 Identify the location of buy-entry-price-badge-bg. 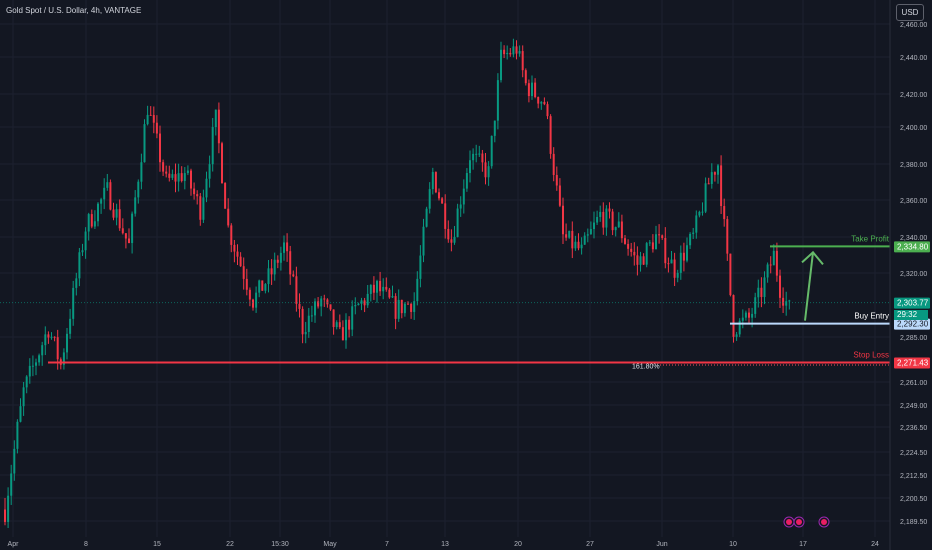
(912, 324).